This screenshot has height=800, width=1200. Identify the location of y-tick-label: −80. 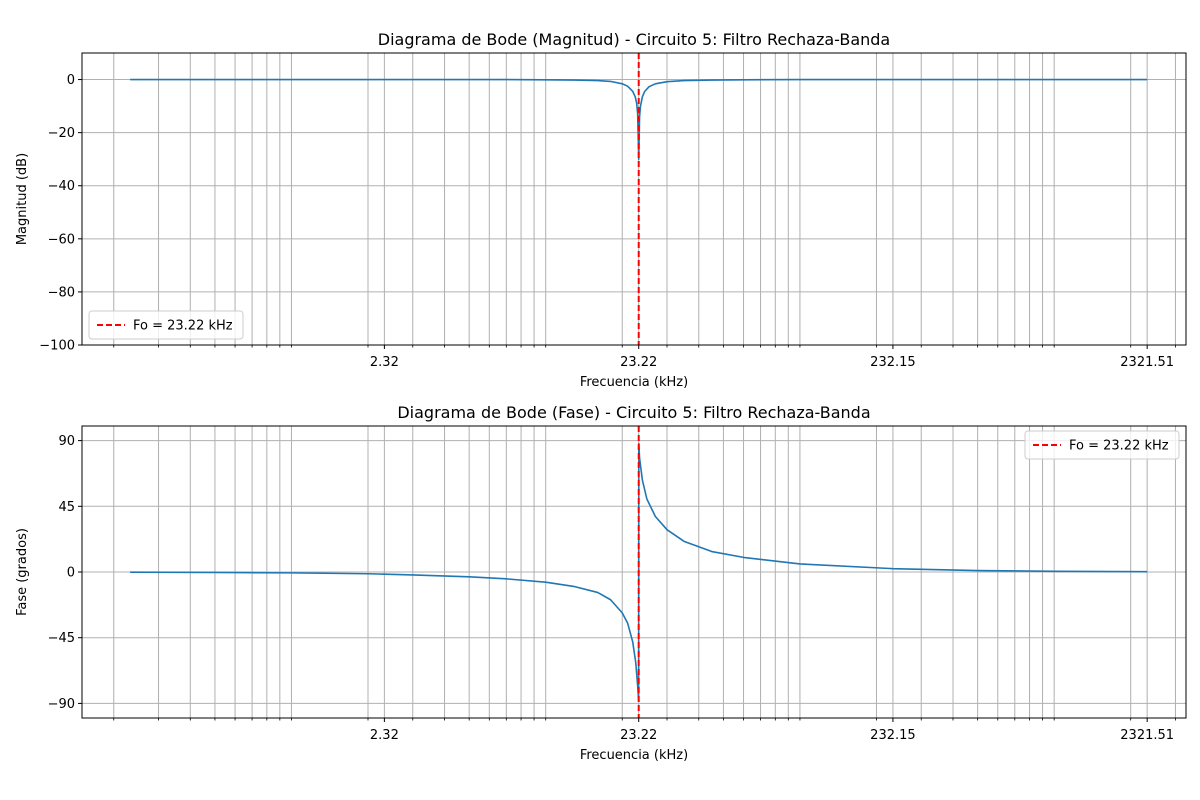
(61, 292).